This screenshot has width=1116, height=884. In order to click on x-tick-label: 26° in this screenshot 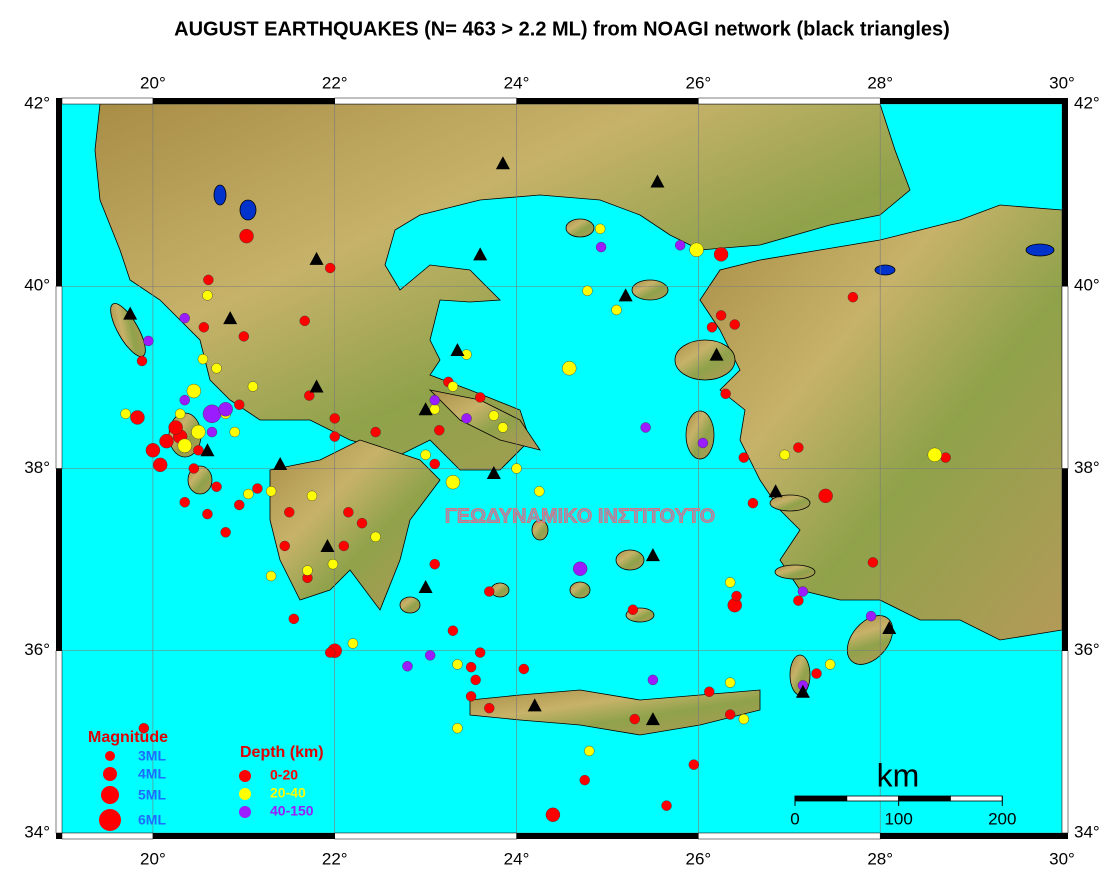, I will do `click(699, 82)`.